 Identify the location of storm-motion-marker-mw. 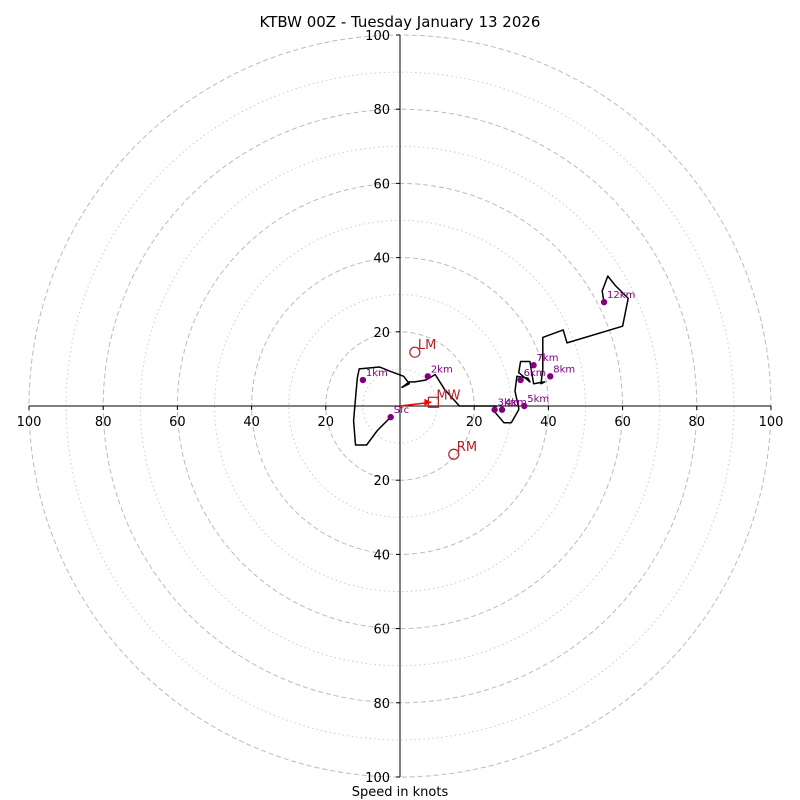
(433, 402).